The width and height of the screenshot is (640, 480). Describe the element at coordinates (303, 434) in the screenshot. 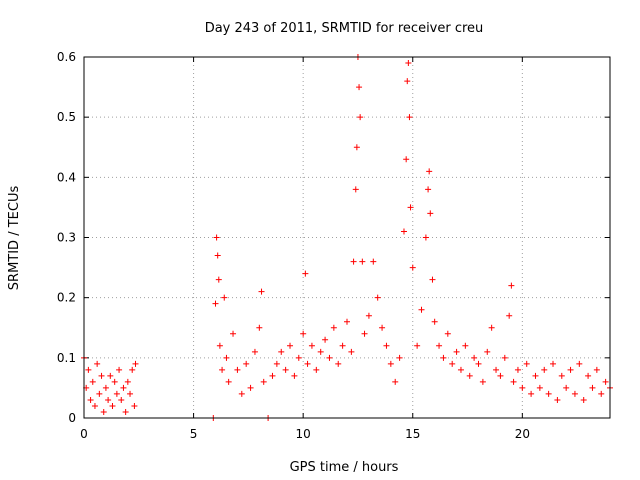

I see `x-tick-label: 10` at that location.